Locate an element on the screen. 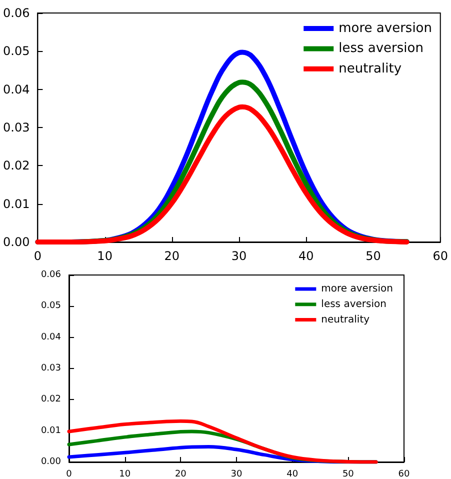 The image size is (451, 479). line-series is located at coordinates (222, 441).